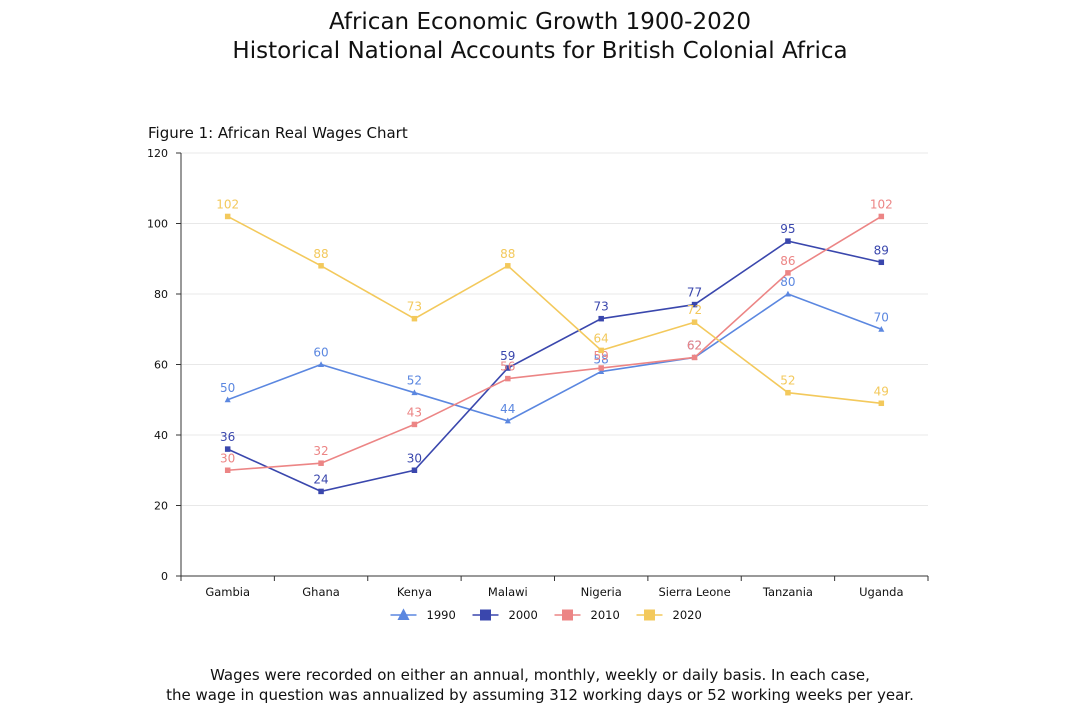 This screenshot has width=1080, height=720. Describe the element at coordinates (523, 615) in the screenshot. I see `legend-label: 2000` at that location.